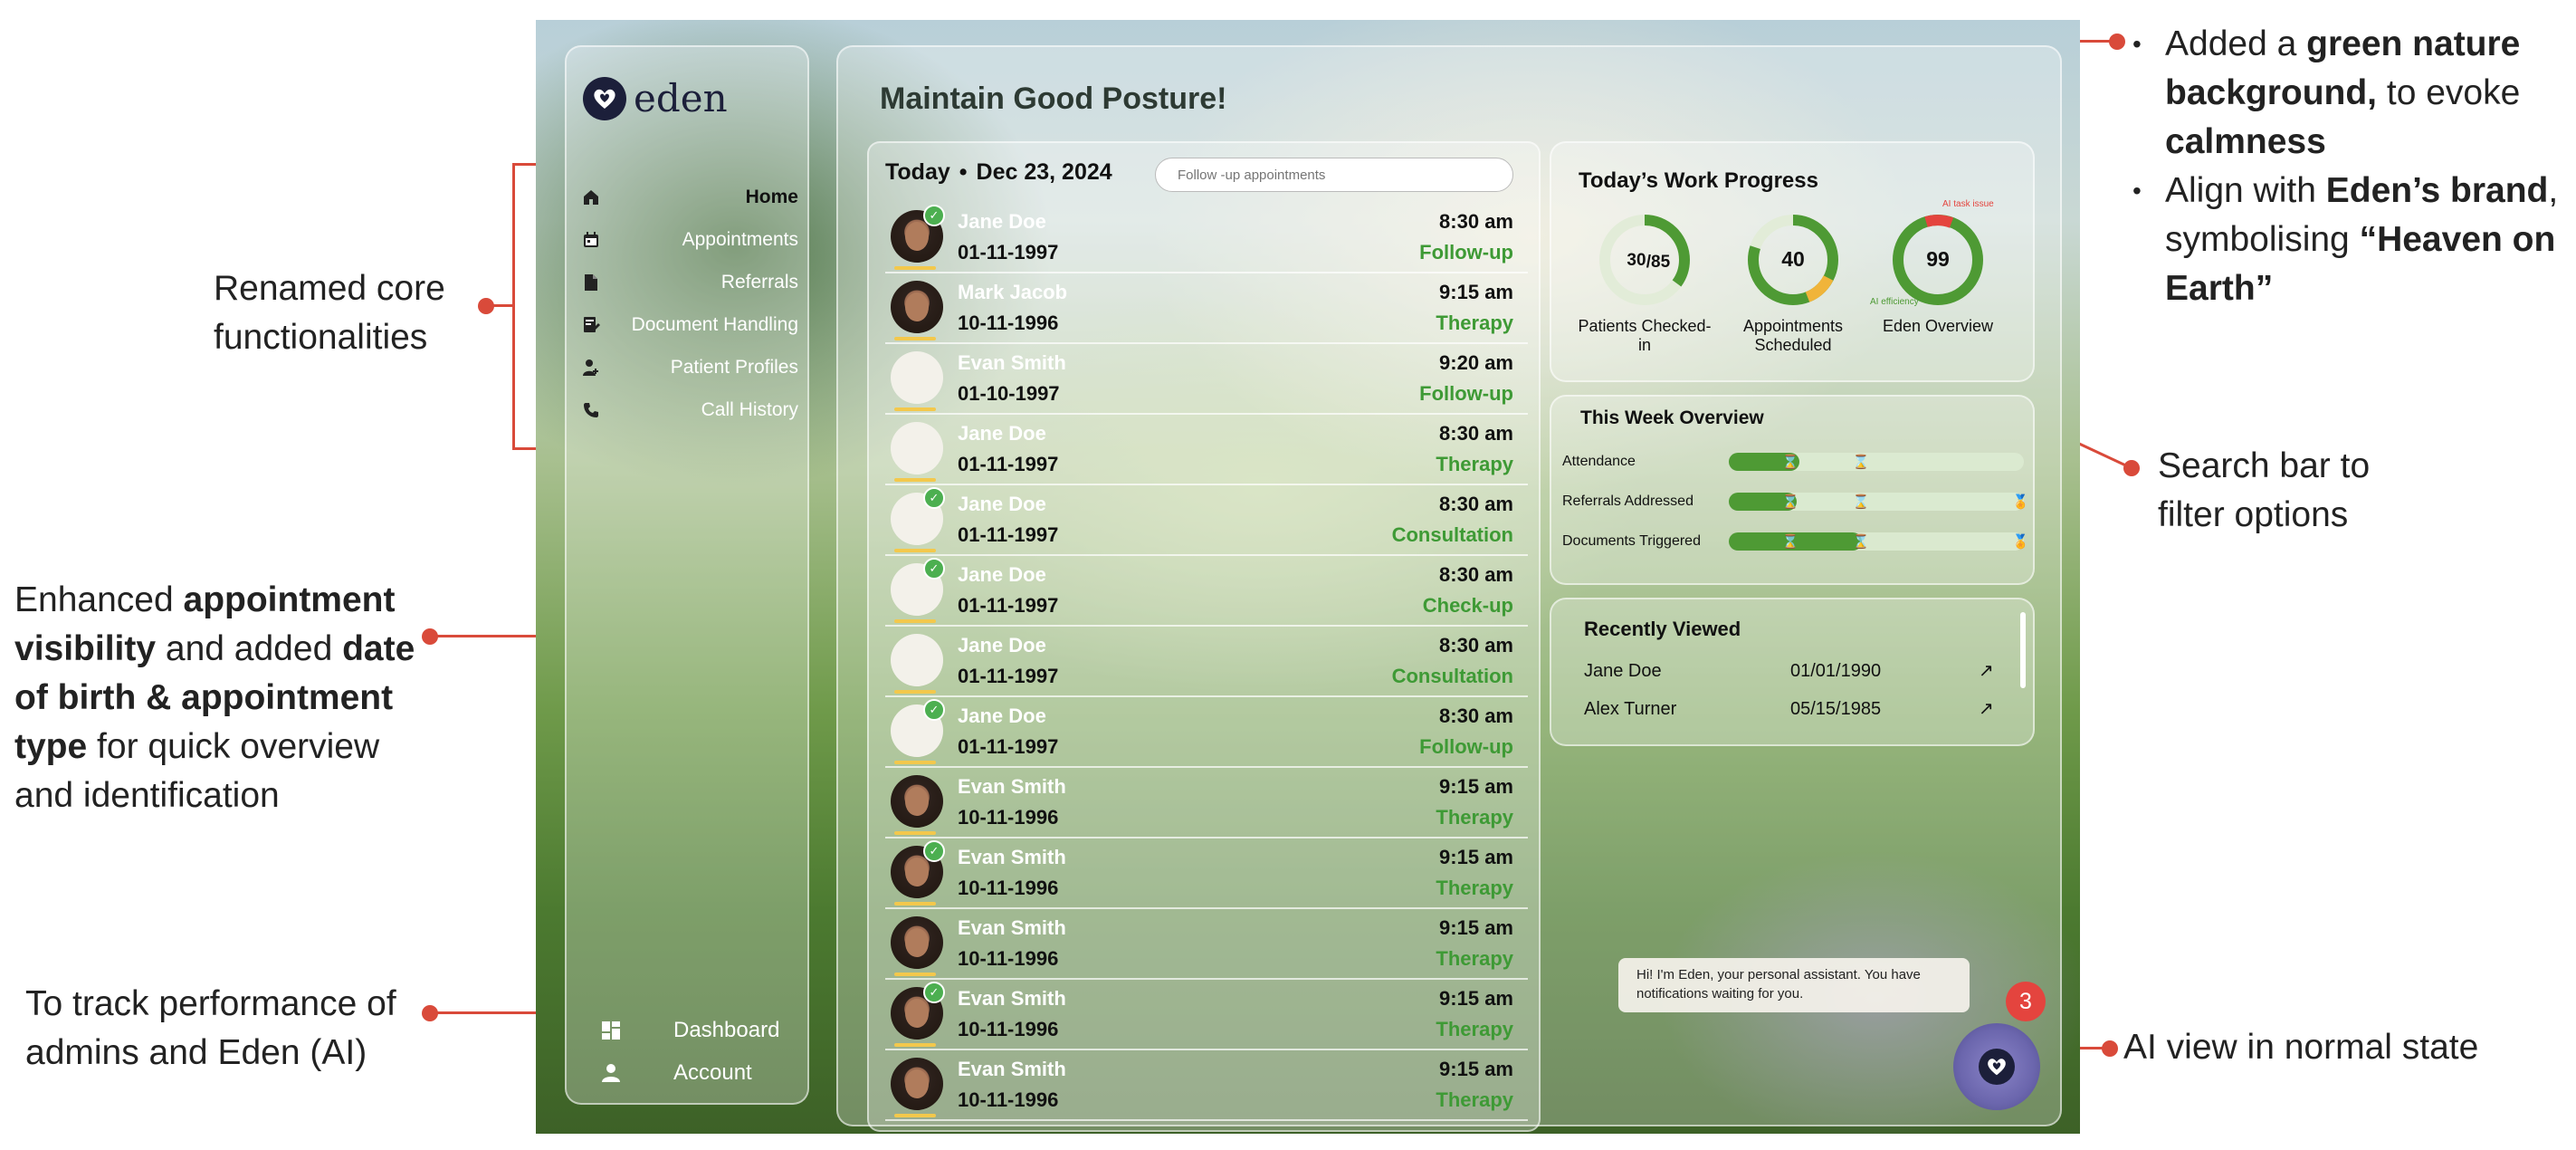 This screenshot has height=1150, width=2576. I want to click on appointment-row: Jane Doe 01-11-1997 8:30 am Consultation, so click(1206, 662).